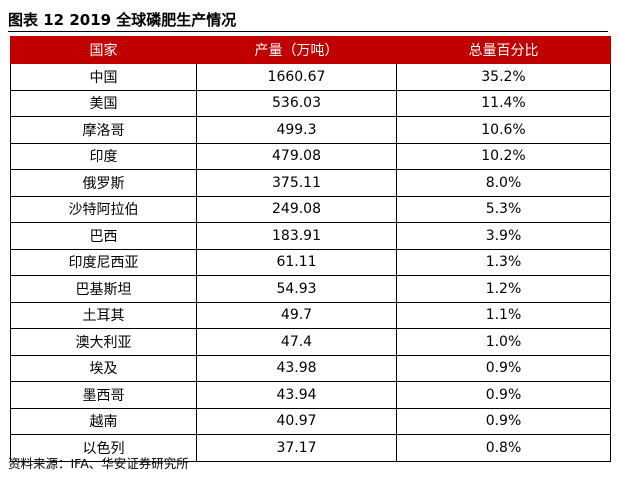  I want to click on production-cell: 43.94, so click(296, 395).